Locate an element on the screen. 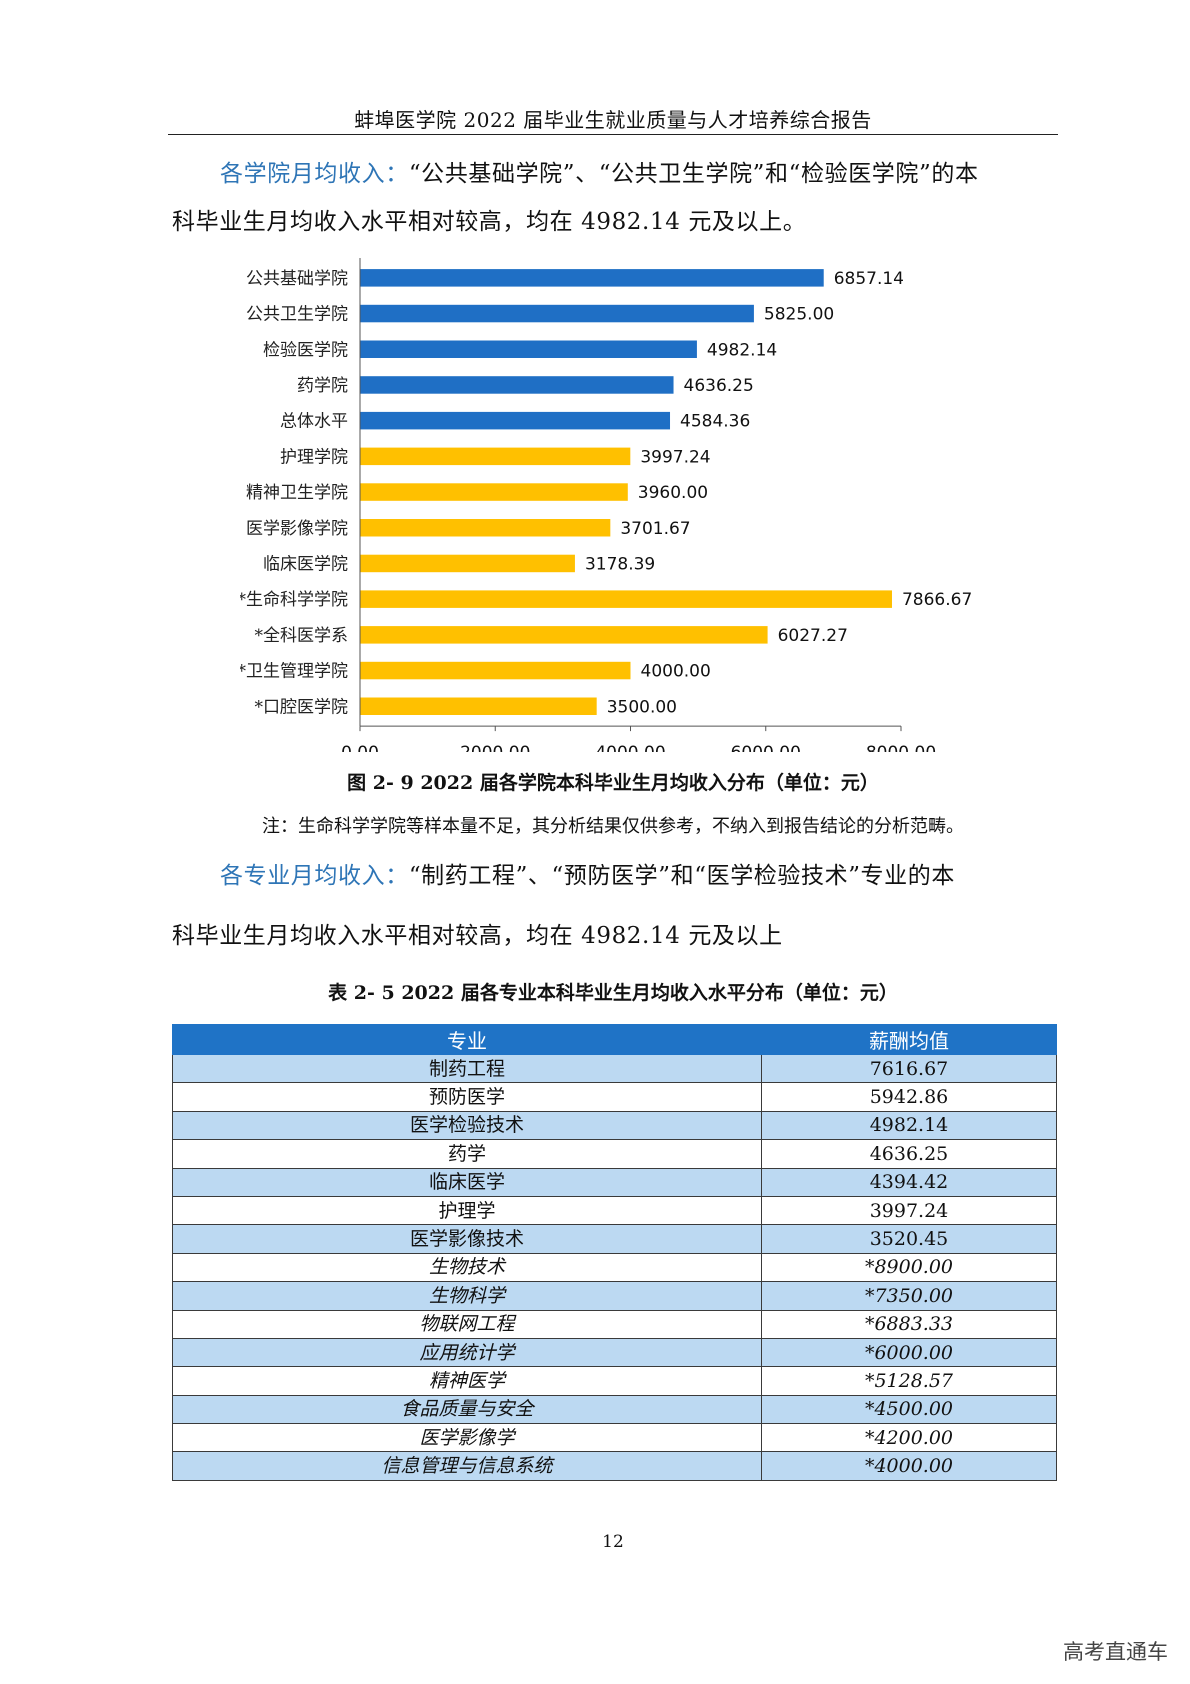  table-row: 食品质量与安全 *4500.00 is located at coordinates (614, 1409).